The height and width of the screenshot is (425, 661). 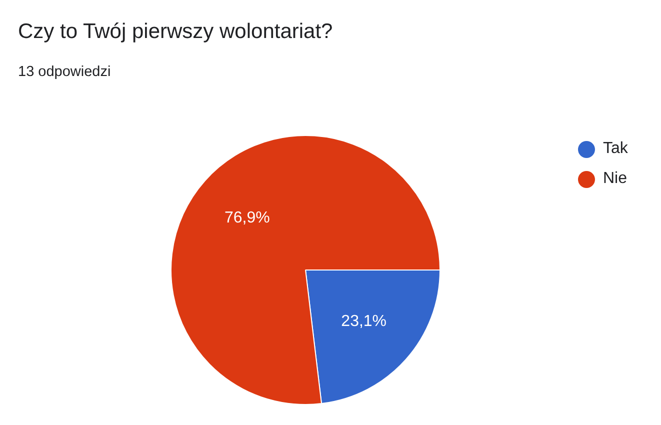 I want to click on data-label: 23,1%, so click(x=364, y=321).